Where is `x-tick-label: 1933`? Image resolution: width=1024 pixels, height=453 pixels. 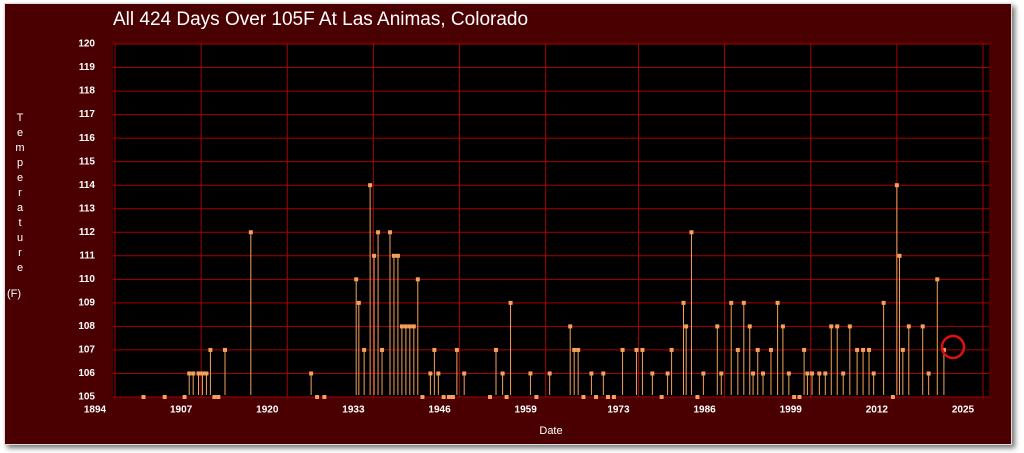
x-tick-label: 1933 is located at coordinates (353, 410).